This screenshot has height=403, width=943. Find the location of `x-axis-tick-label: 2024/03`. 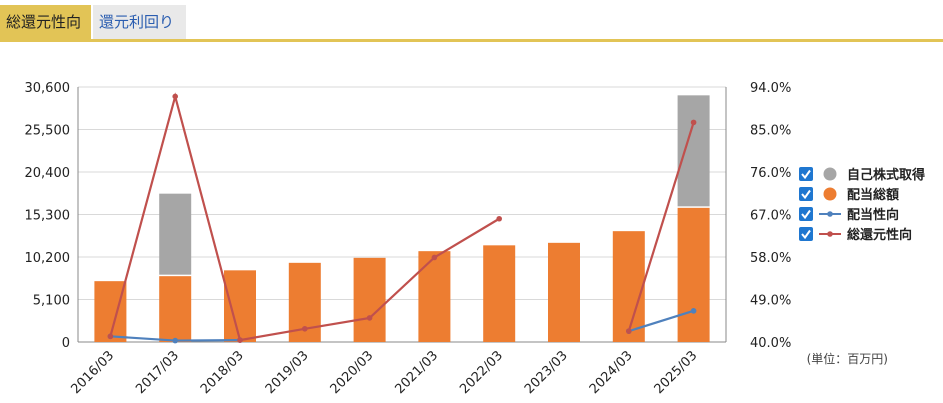

x-axis-tick-label: 2024/03 is located at coordinates (611, 372).